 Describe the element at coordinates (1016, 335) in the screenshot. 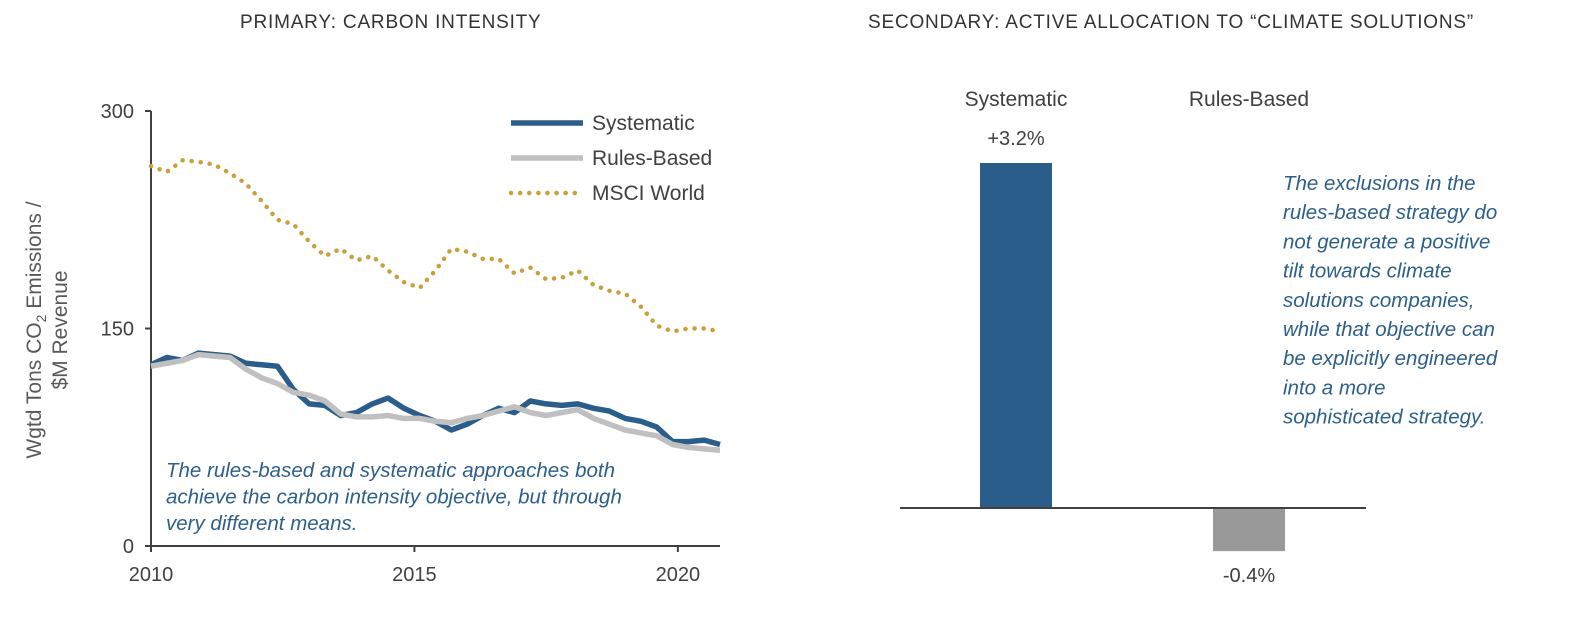

I see `bar-systematic` at that location.